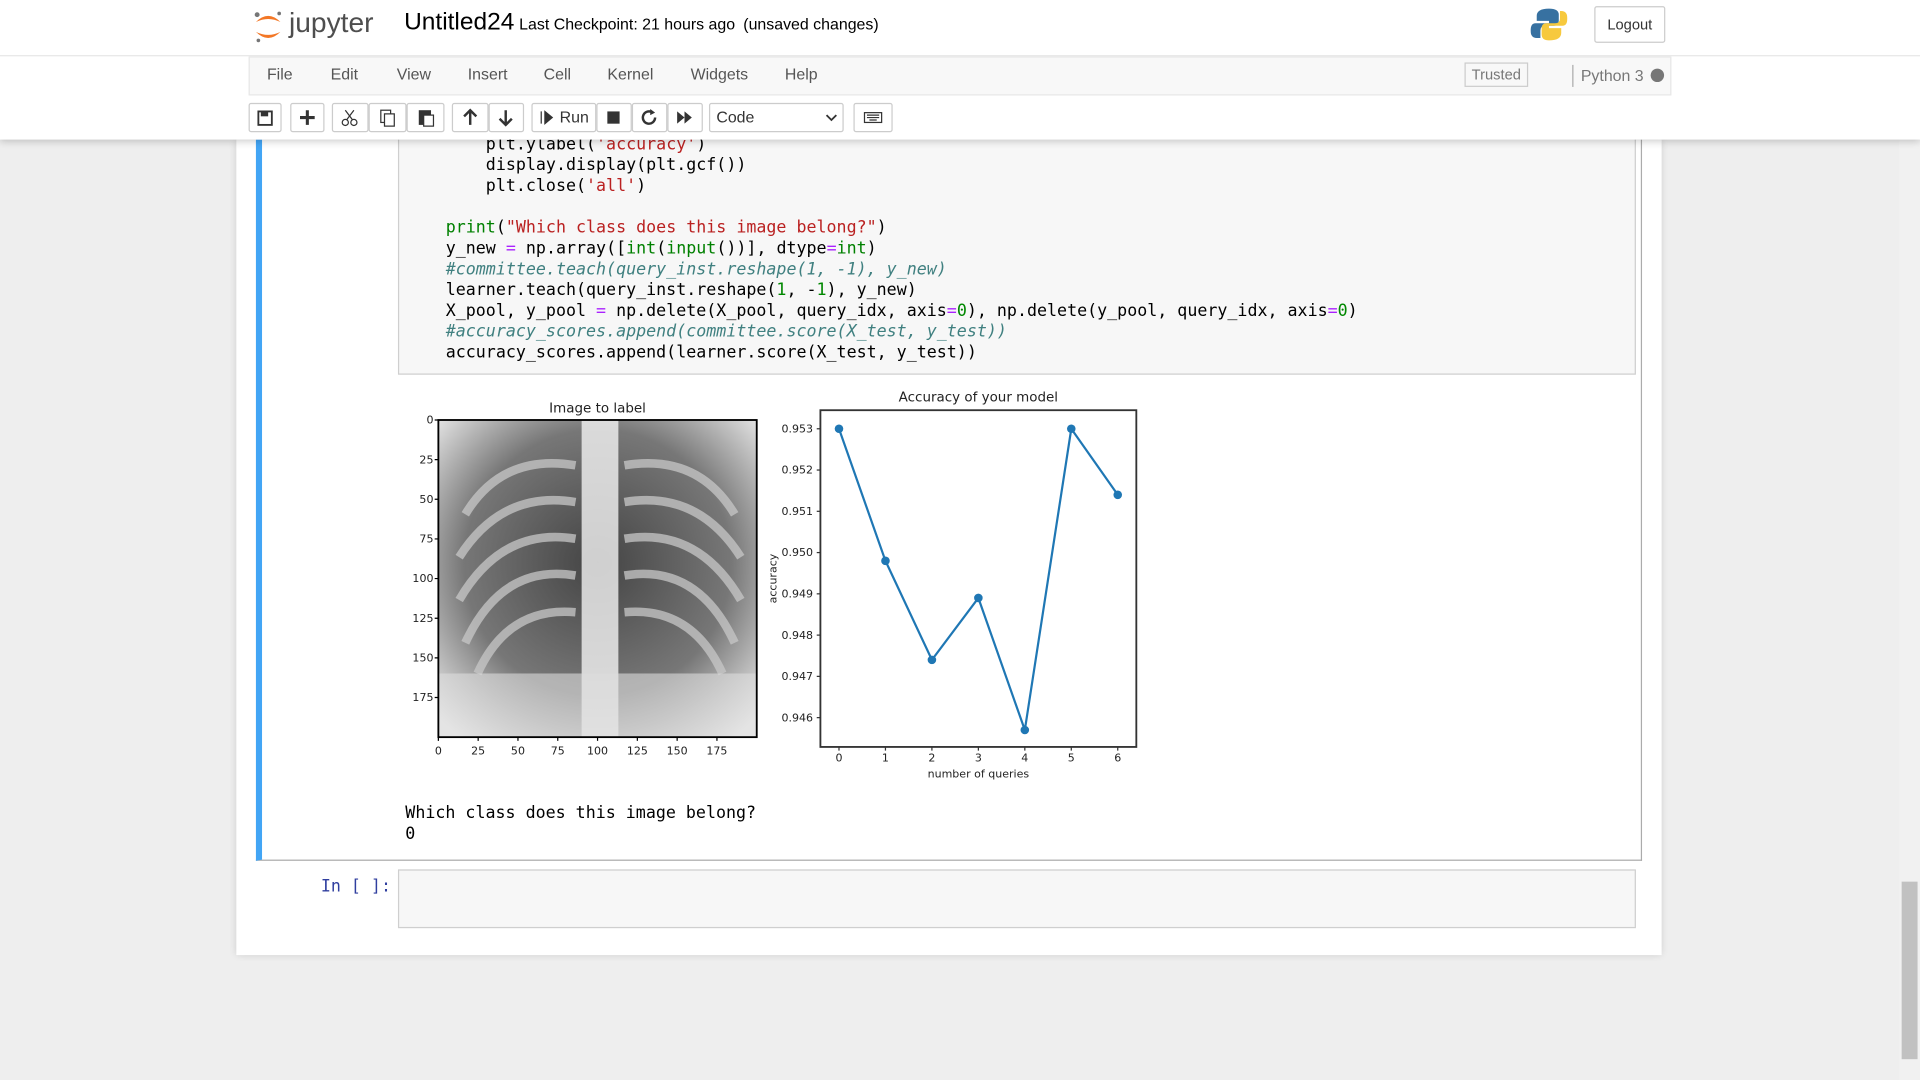  Describe the element at coordinates (1117, 758) in the screenshot. I see `x-tick-label: 6` at that location.